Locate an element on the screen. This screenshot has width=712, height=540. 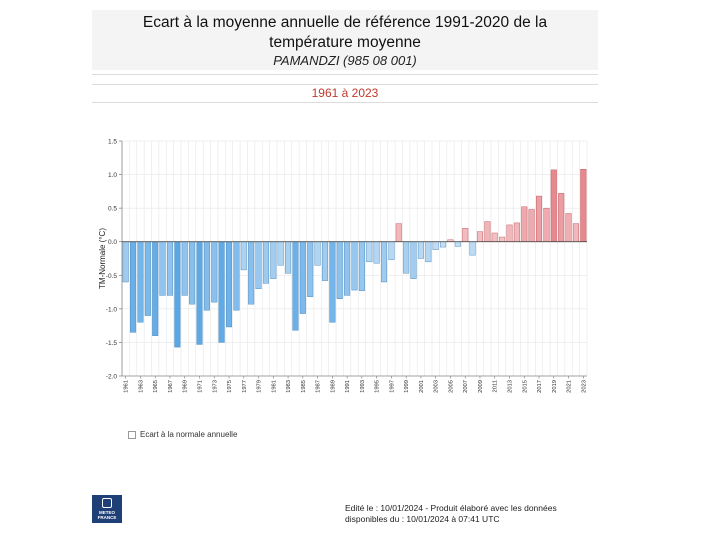
x-tick-label: 2019 is located at coordinates (555, 386).